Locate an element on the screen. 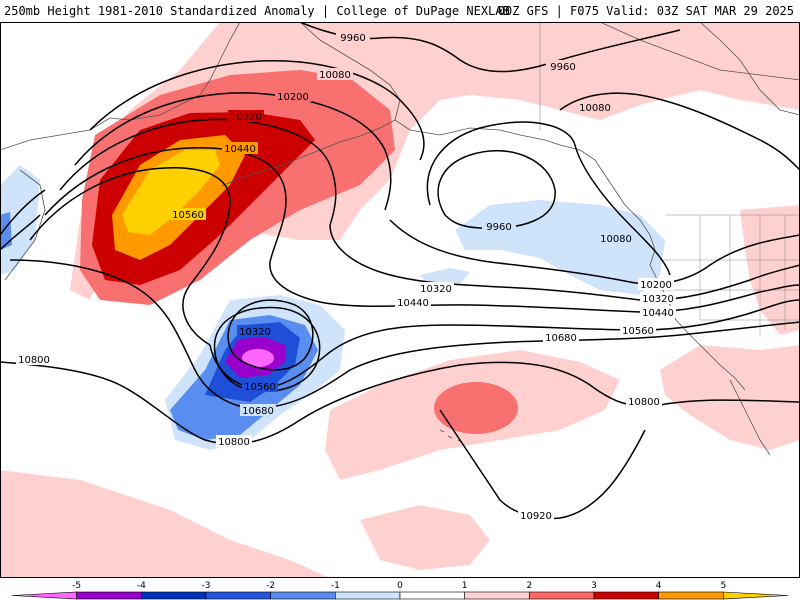 This screenshot has width=800, height=600. contour-label-10440-middle: 10440 is located at coordinates (413, 302).